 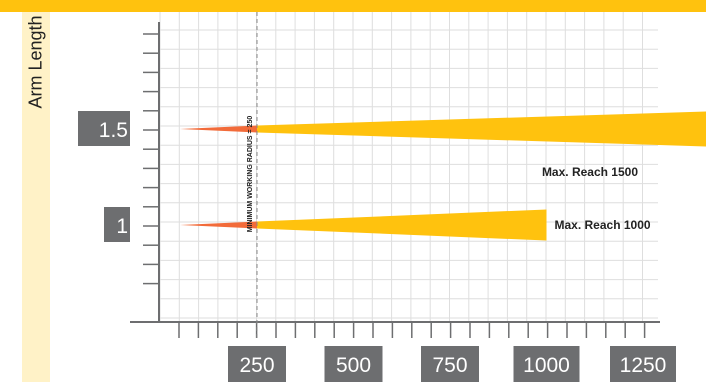 What do you see at coordinates (113, 130) in the screenshot?
I see `y-tick-label-1.5: 1.5` at bounding box center [113, 130].